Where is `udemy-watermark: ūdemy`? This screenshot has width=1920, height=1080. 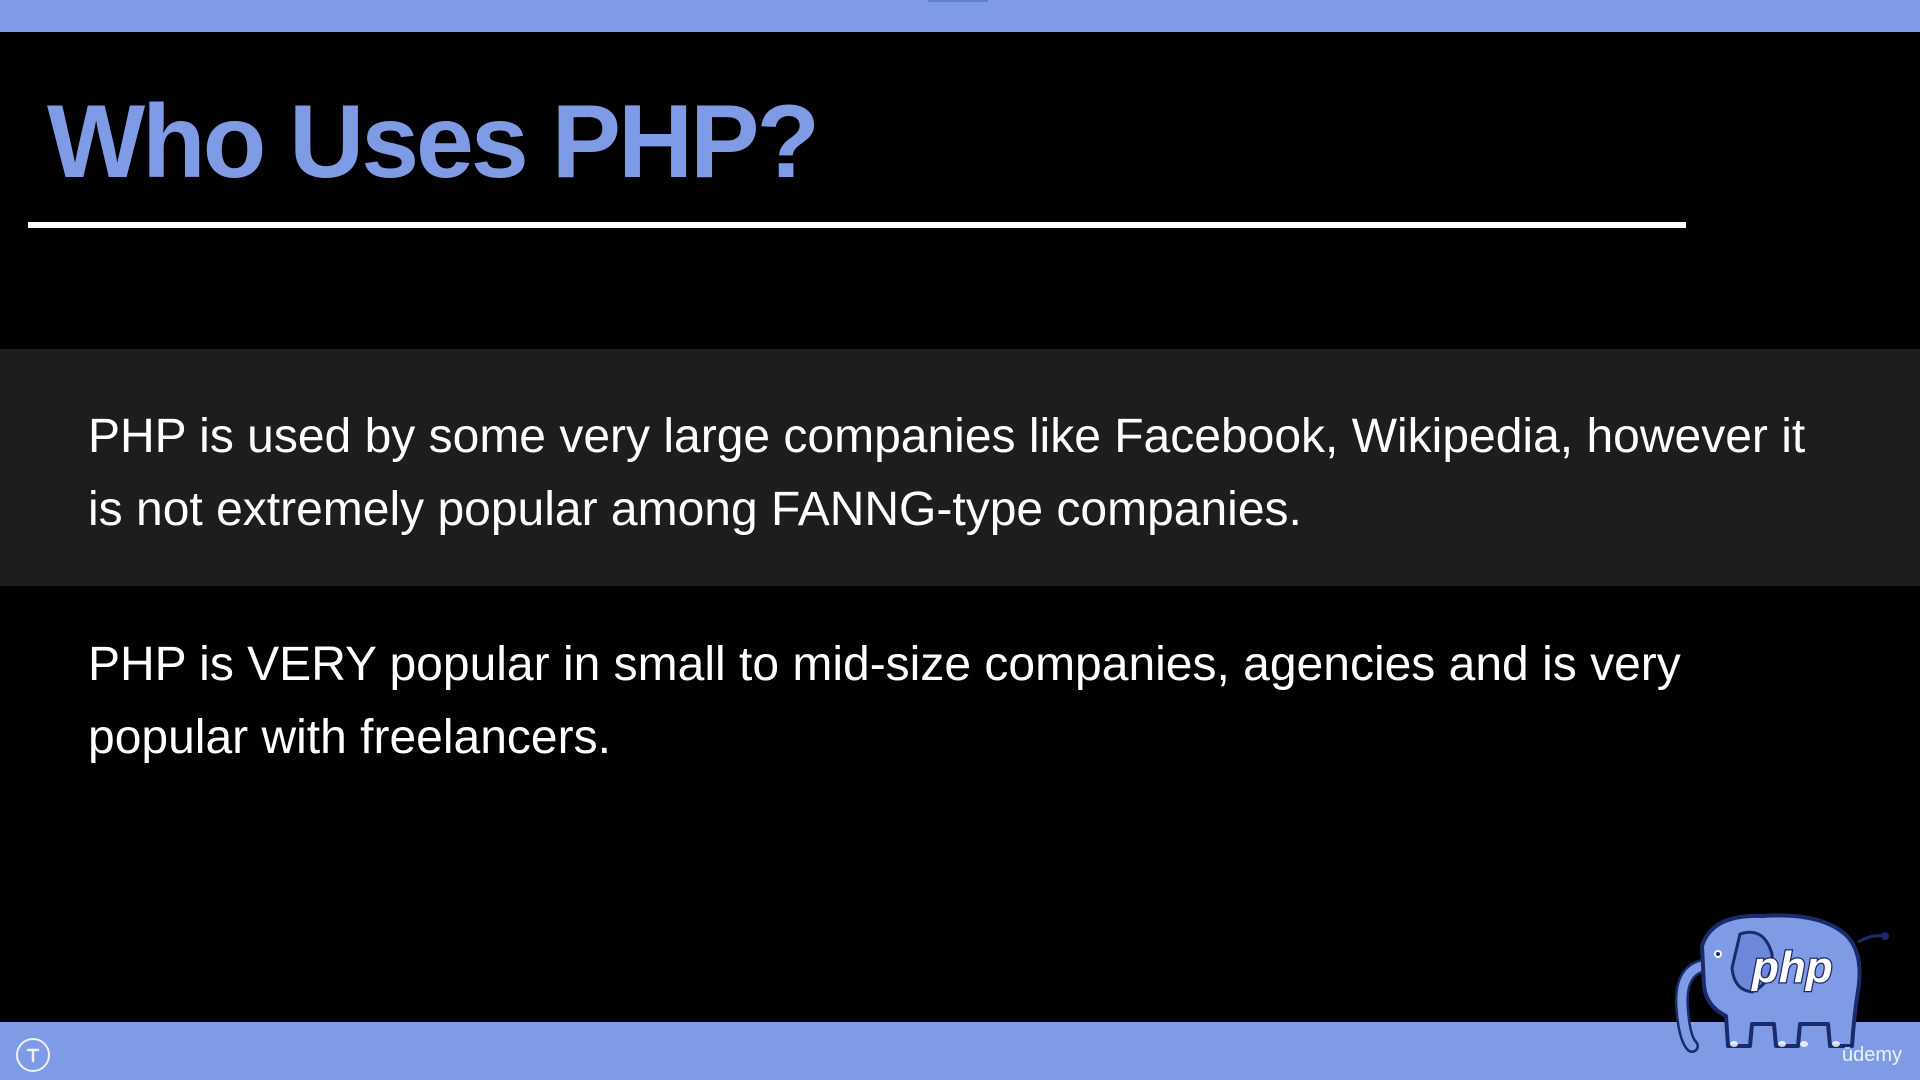 udemy-watermark: ūdemy is located at coordinates (1872, 1055).